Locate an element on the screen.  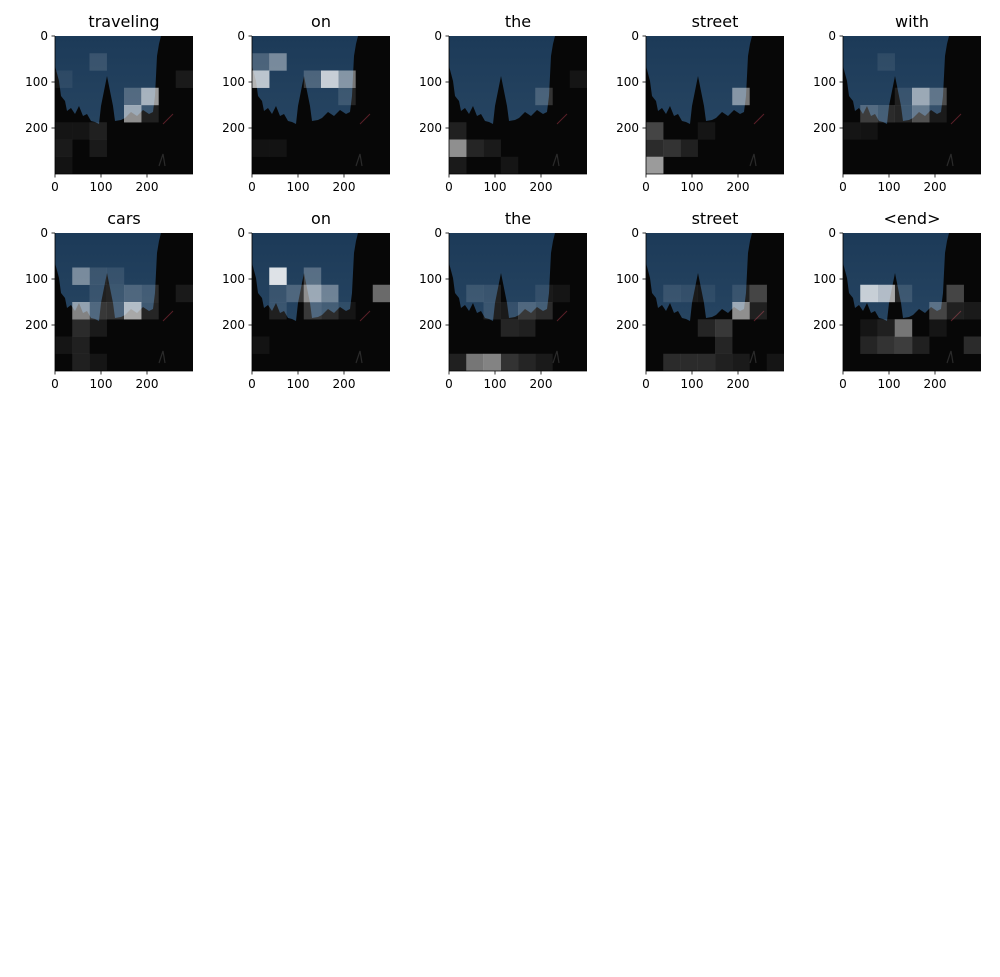
panel-title: on is located at coordinates (321, 21).